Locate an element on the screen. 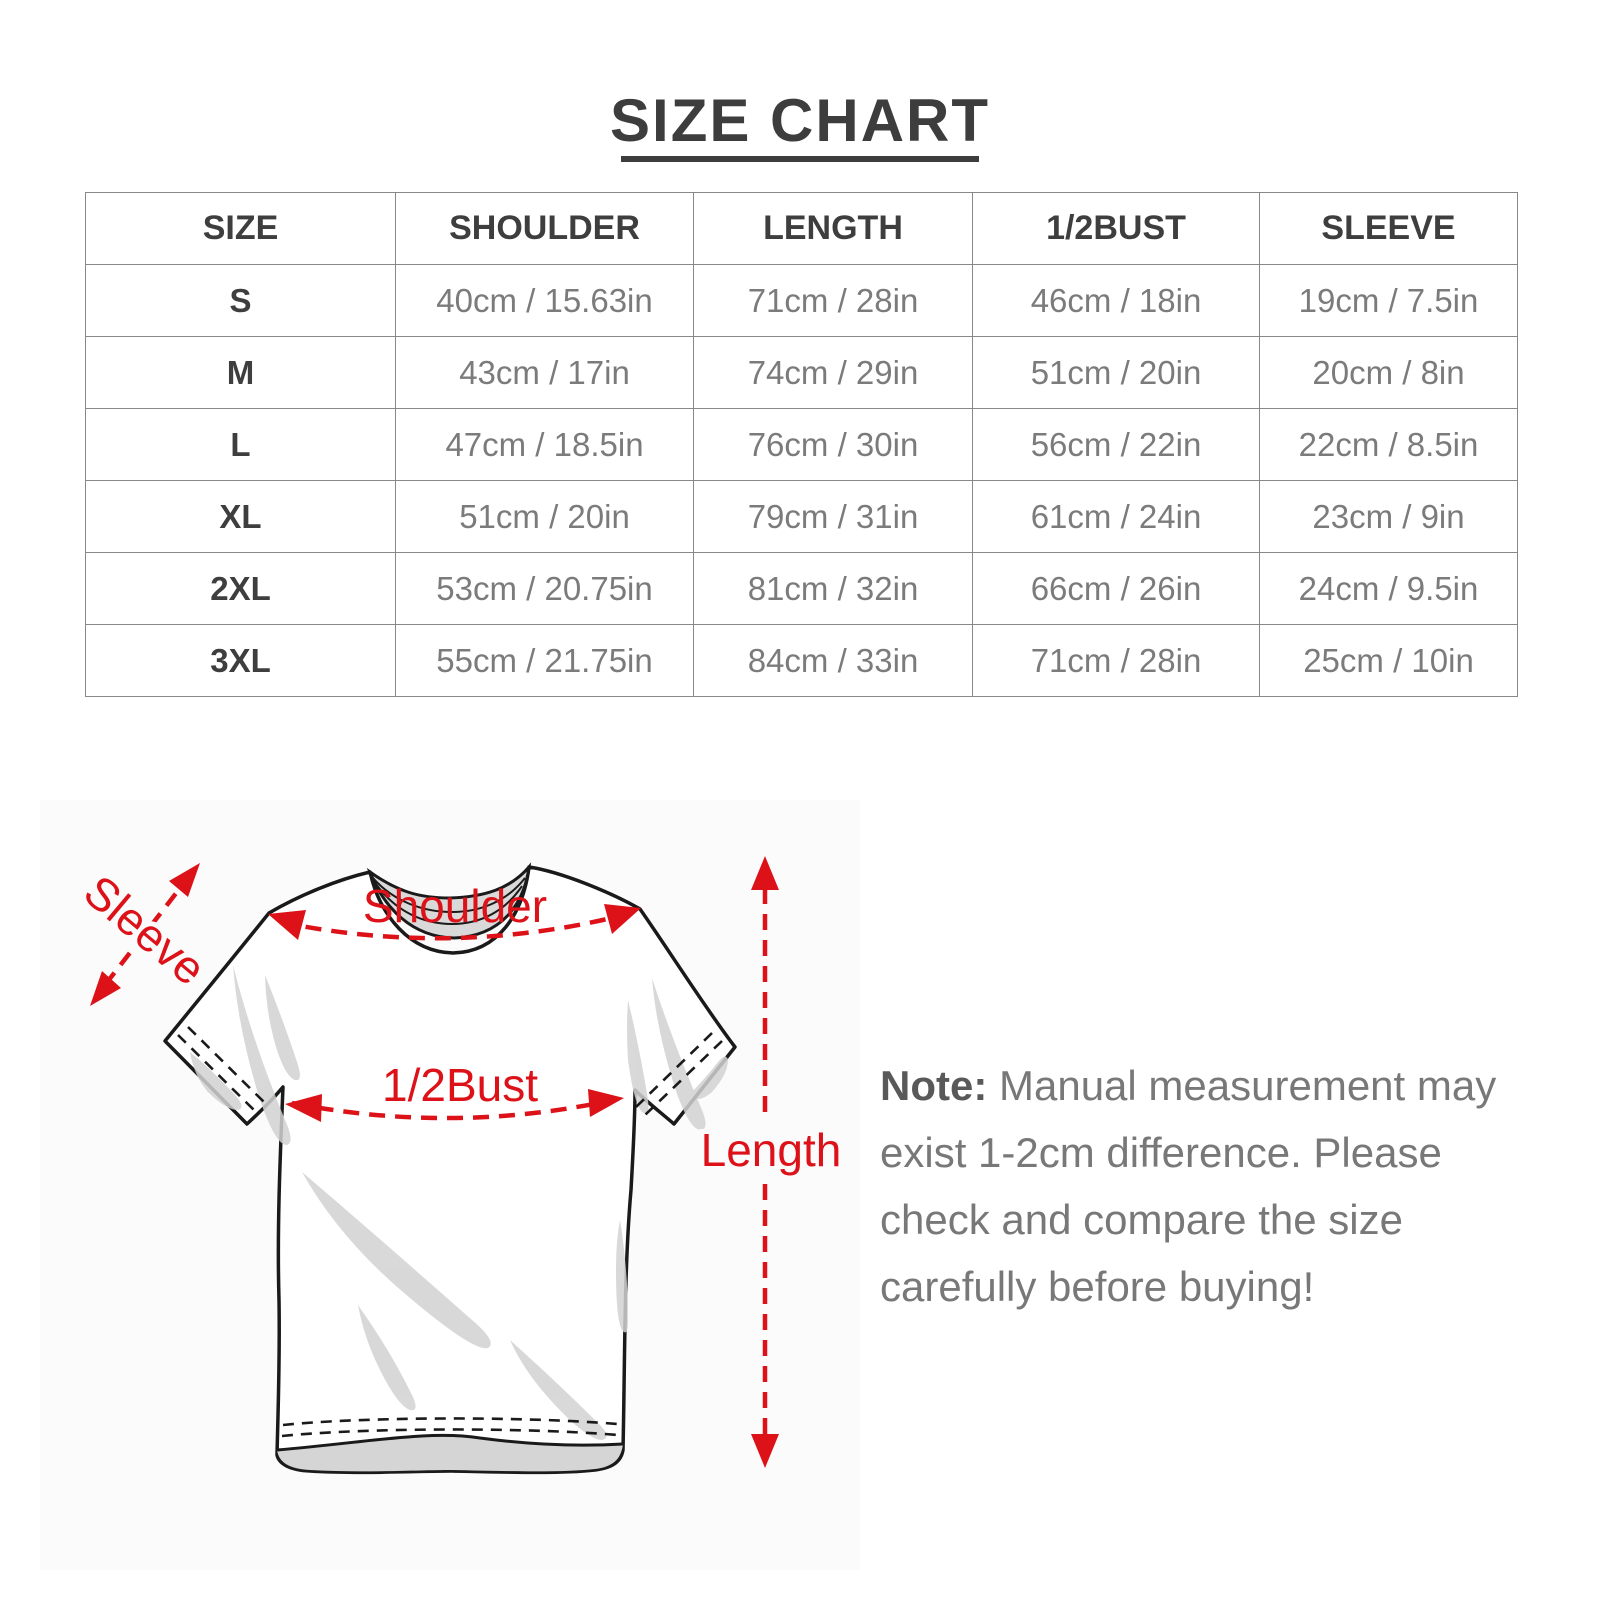 Image resolution: width=1600 pixels, height=1600 pixels. cell-shoulder: 51cm / 20in is located at coordinates (544, 516).